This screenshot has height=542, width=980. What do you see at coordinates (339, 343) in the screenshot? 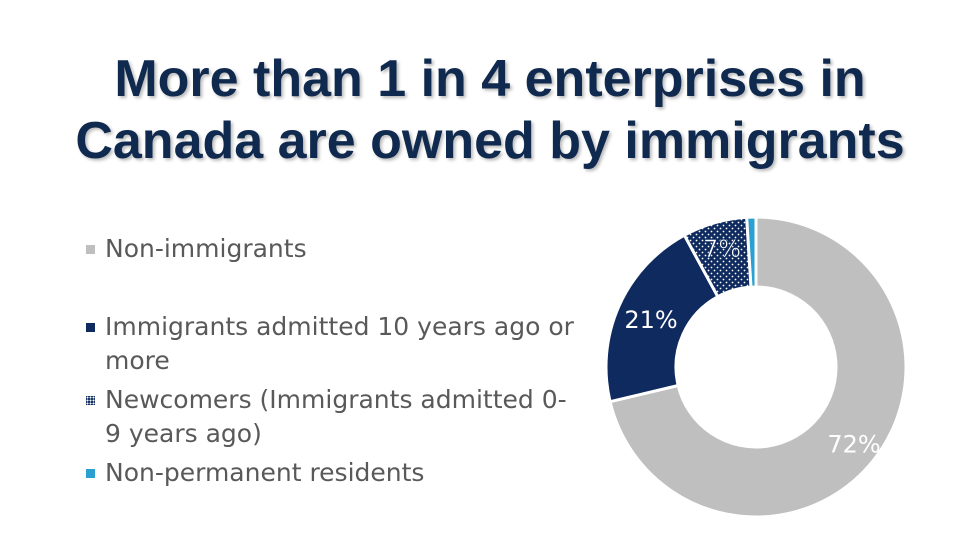
I see `legend-label-immigrants-10-plus: Immigrants admitted 10 years ago or more` at bounding box center [339, 343].